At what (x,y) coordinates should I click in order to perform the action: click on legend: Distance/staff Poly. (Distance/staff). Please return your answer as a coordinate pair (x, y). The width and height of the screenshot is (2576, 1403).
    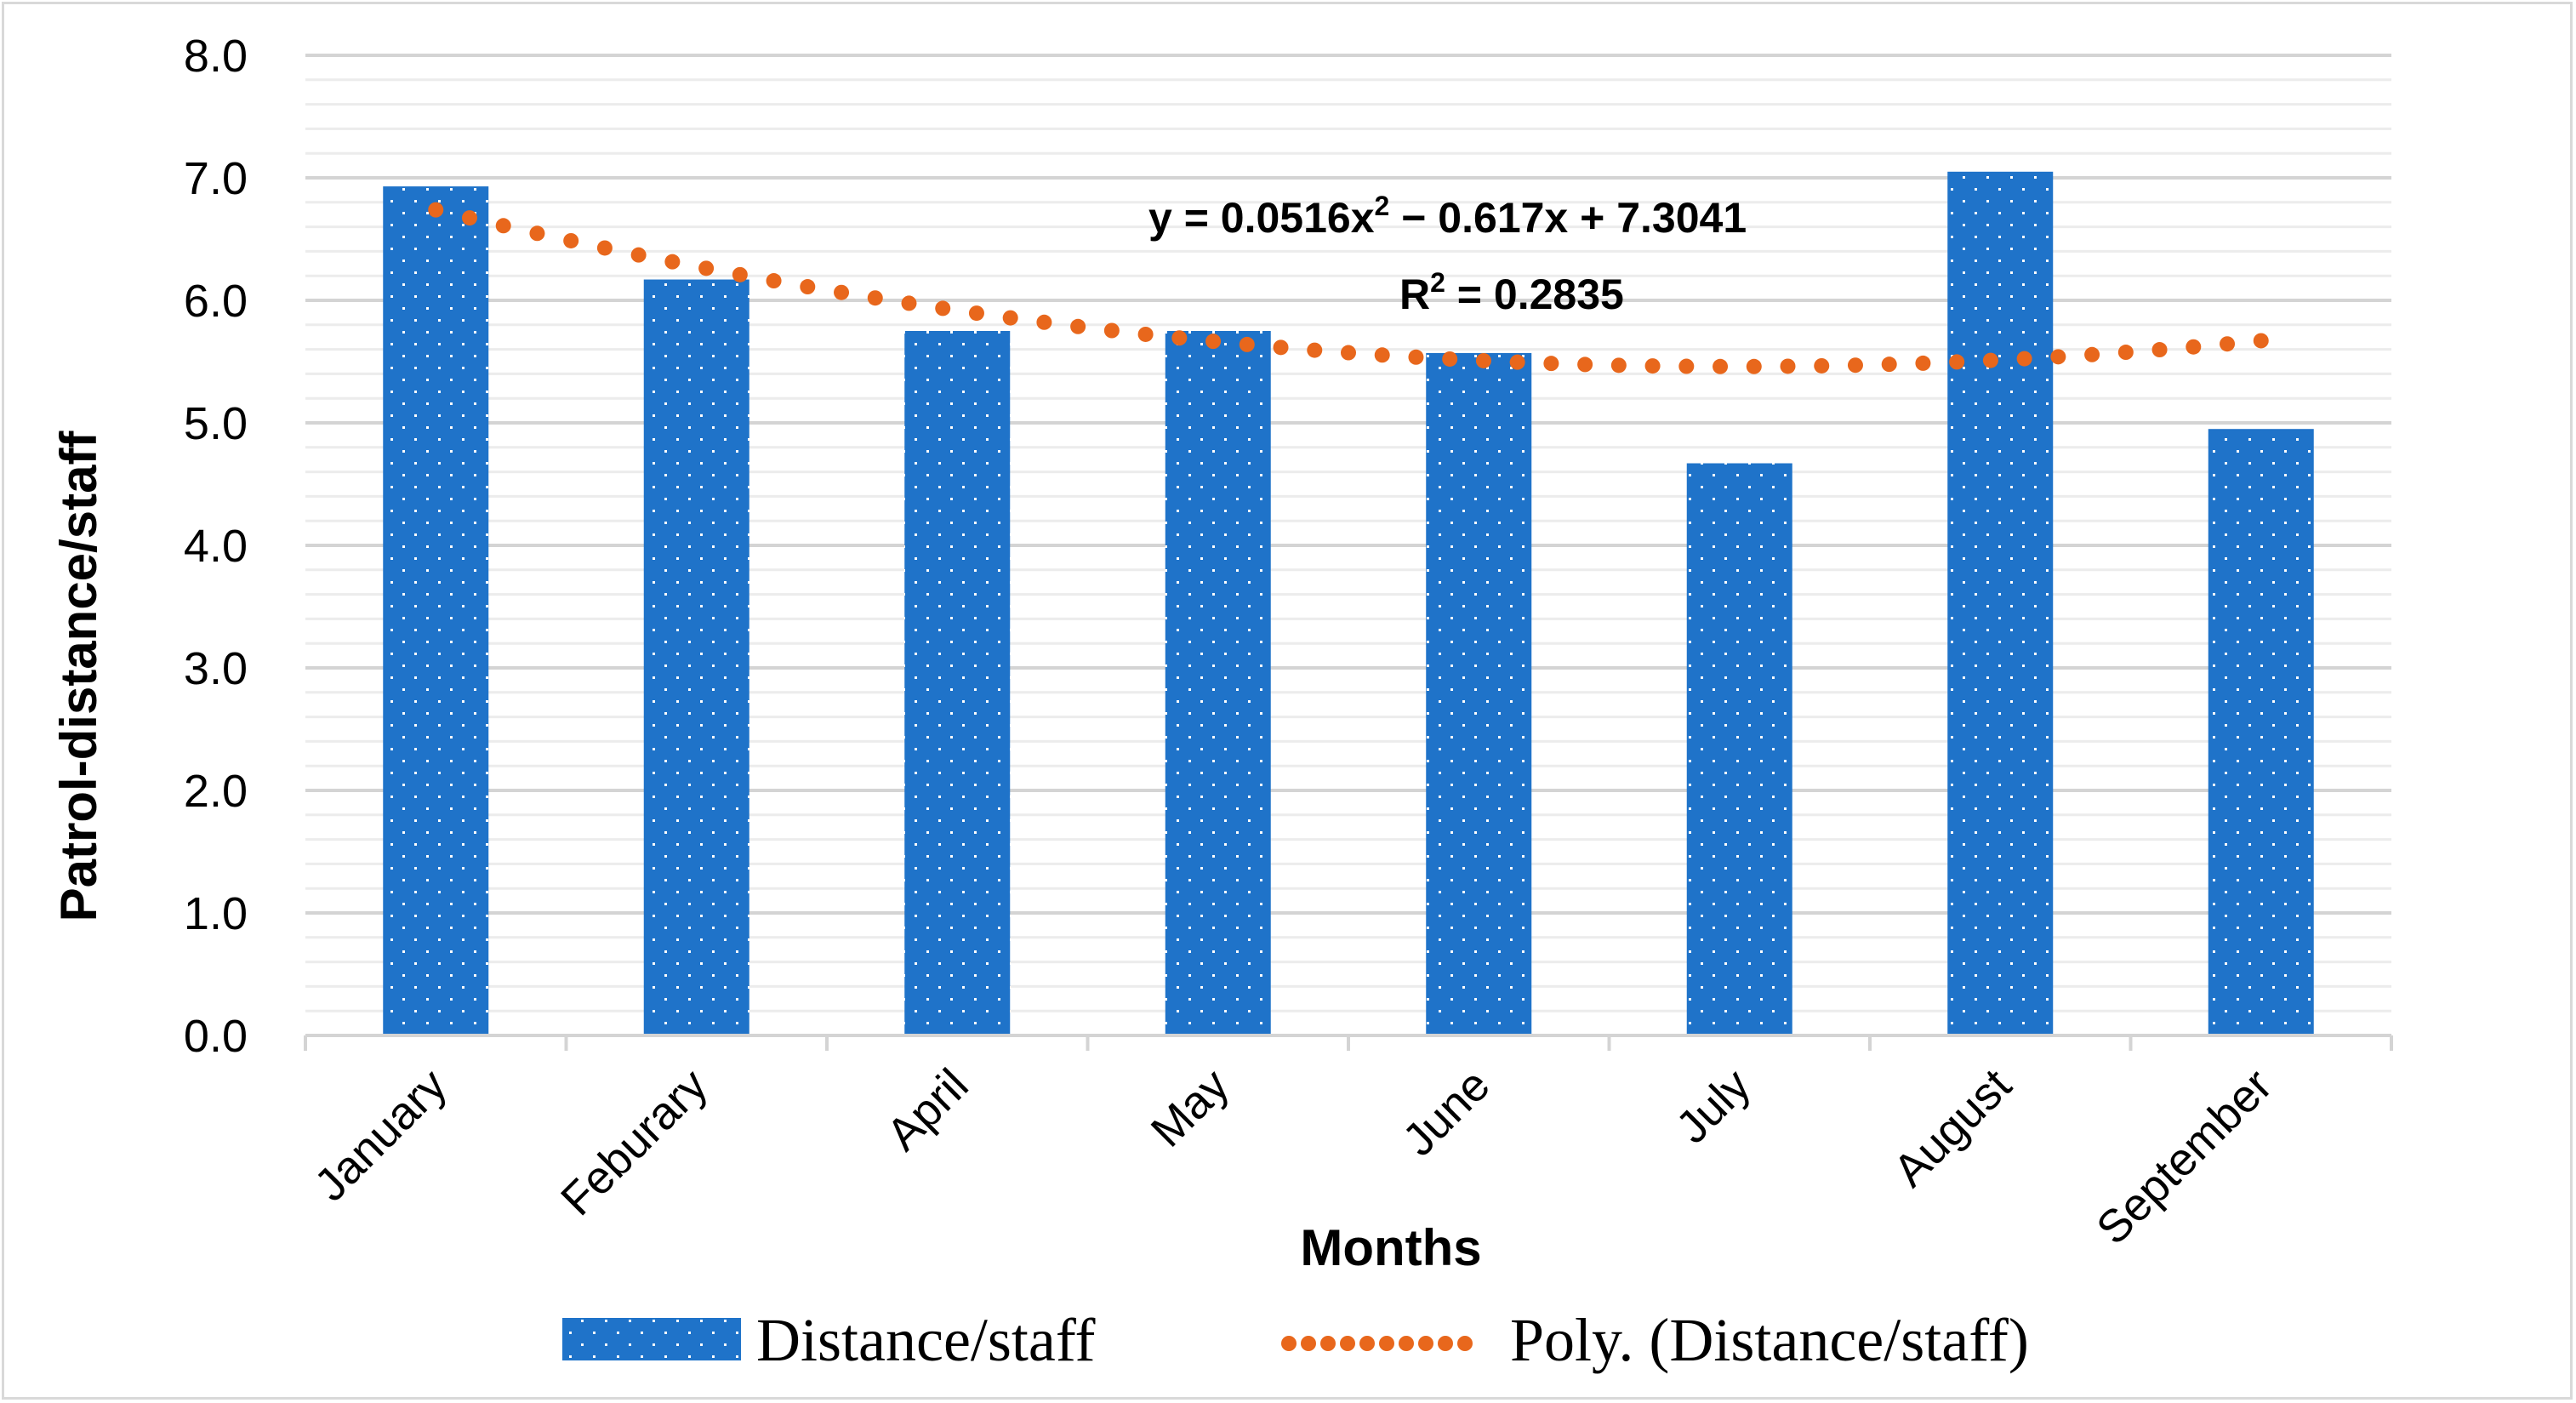
    Looking at the image, I should click on (1295, 1340).